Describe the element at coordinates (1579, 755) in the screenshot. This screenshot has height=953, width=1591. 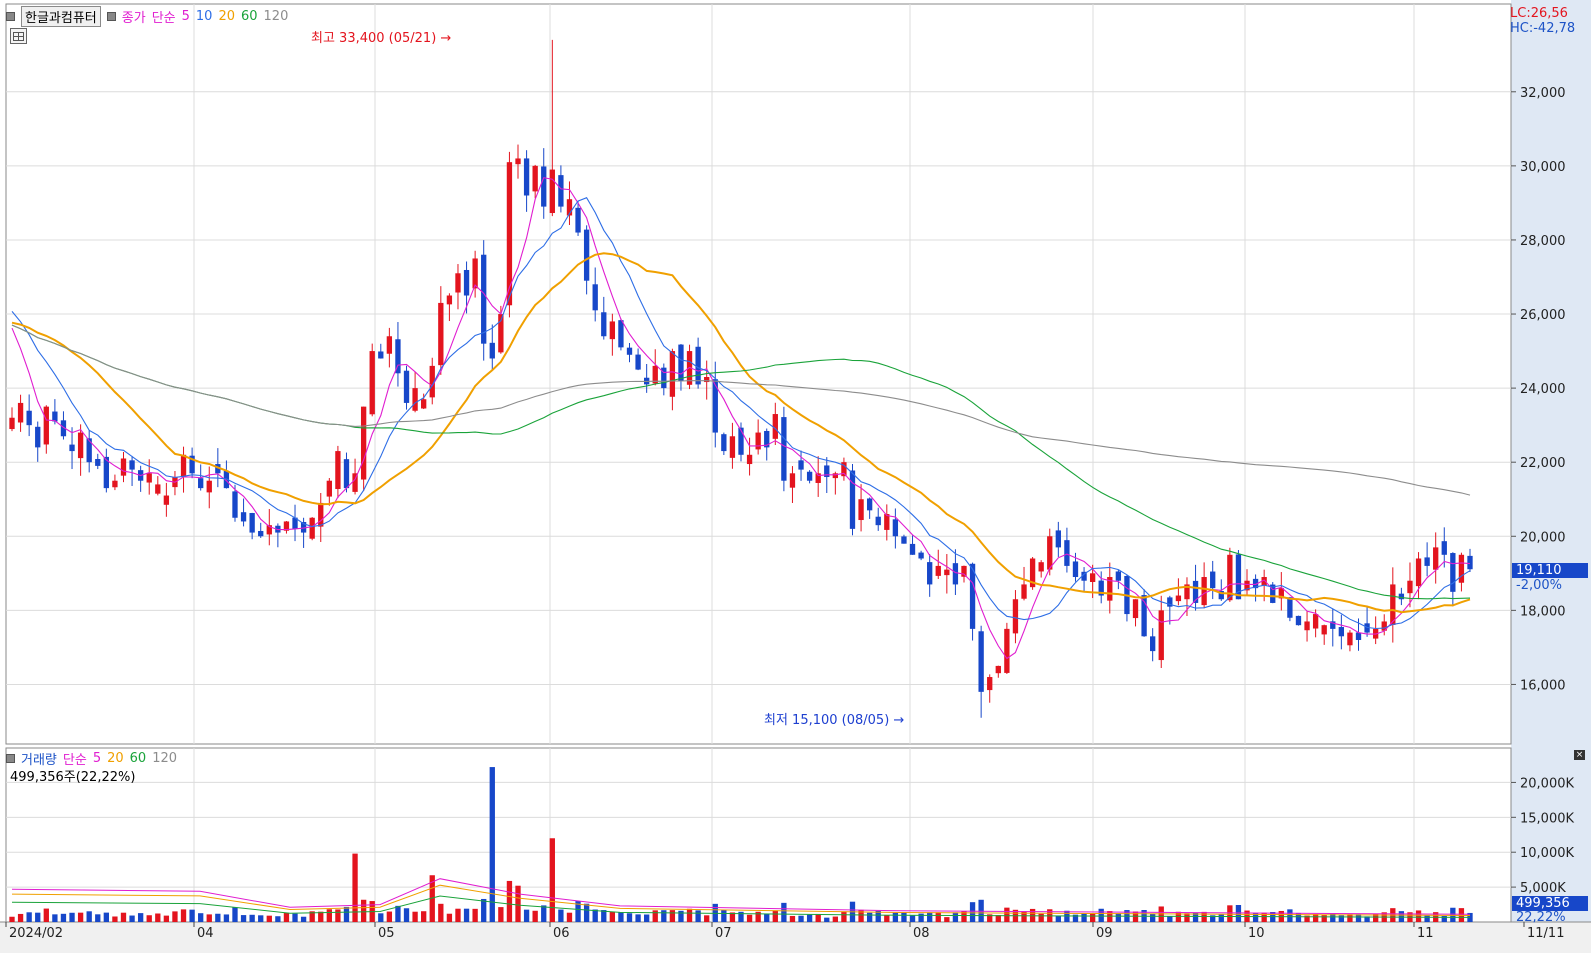
I see `close-icon: ×` at that location.